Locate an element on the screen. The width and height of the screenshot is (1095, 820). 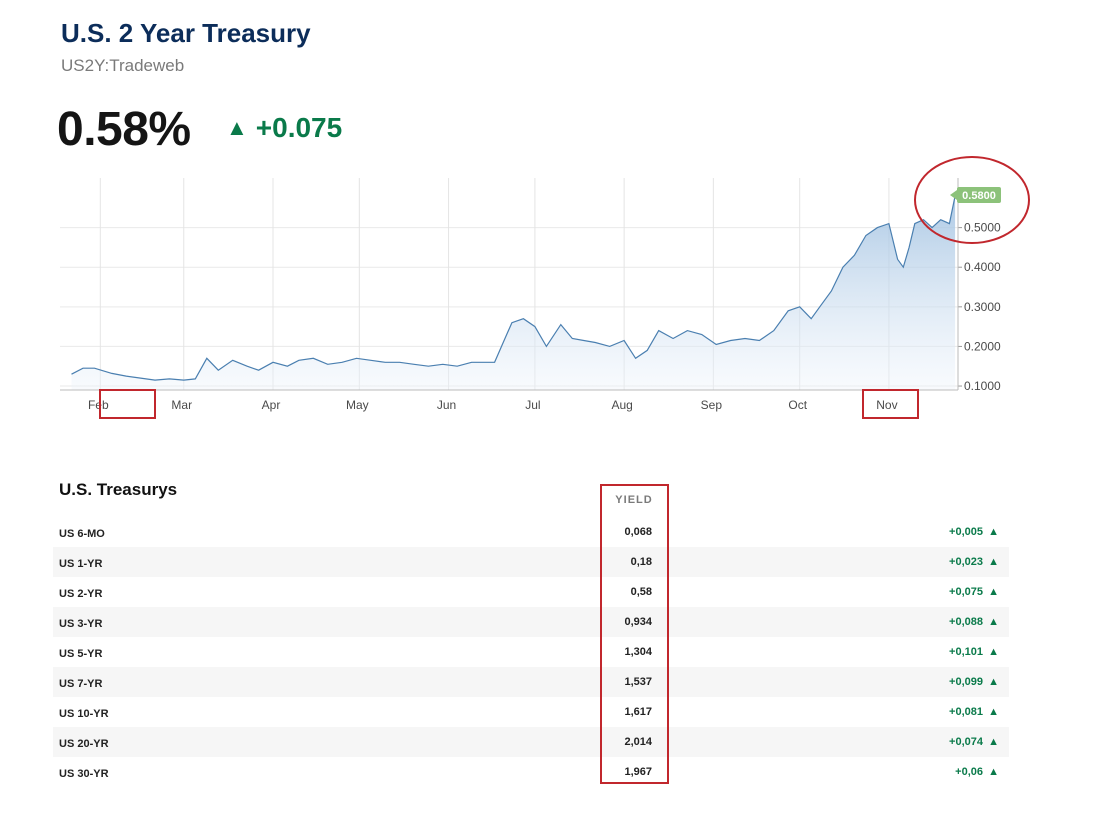
x-axis: Feb Mar Apr May Jun Jul Aug Sep Oct Nov is located at coordinates (509, 400).